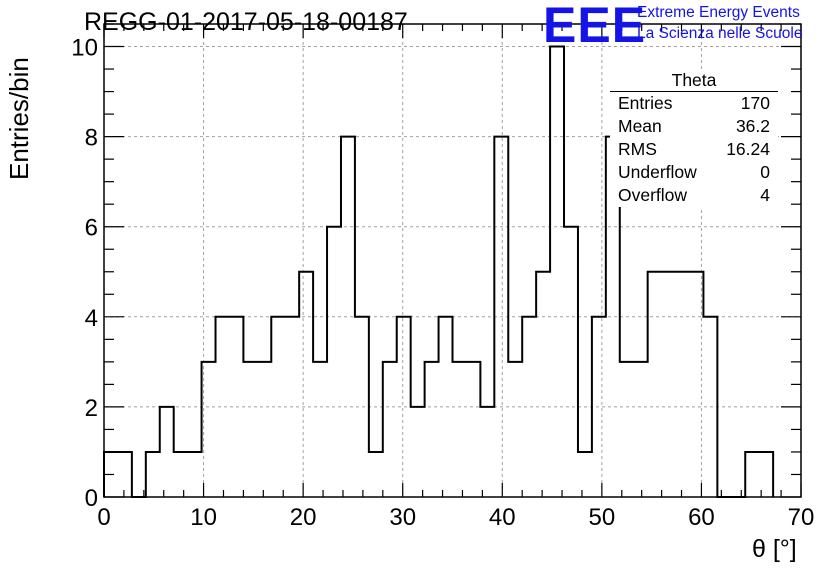 The height and width of the screenshot is (572, 836). Describe the element at coordinates (657, 172) in the screenshot. I see `stats-label: Underflow` at that location.